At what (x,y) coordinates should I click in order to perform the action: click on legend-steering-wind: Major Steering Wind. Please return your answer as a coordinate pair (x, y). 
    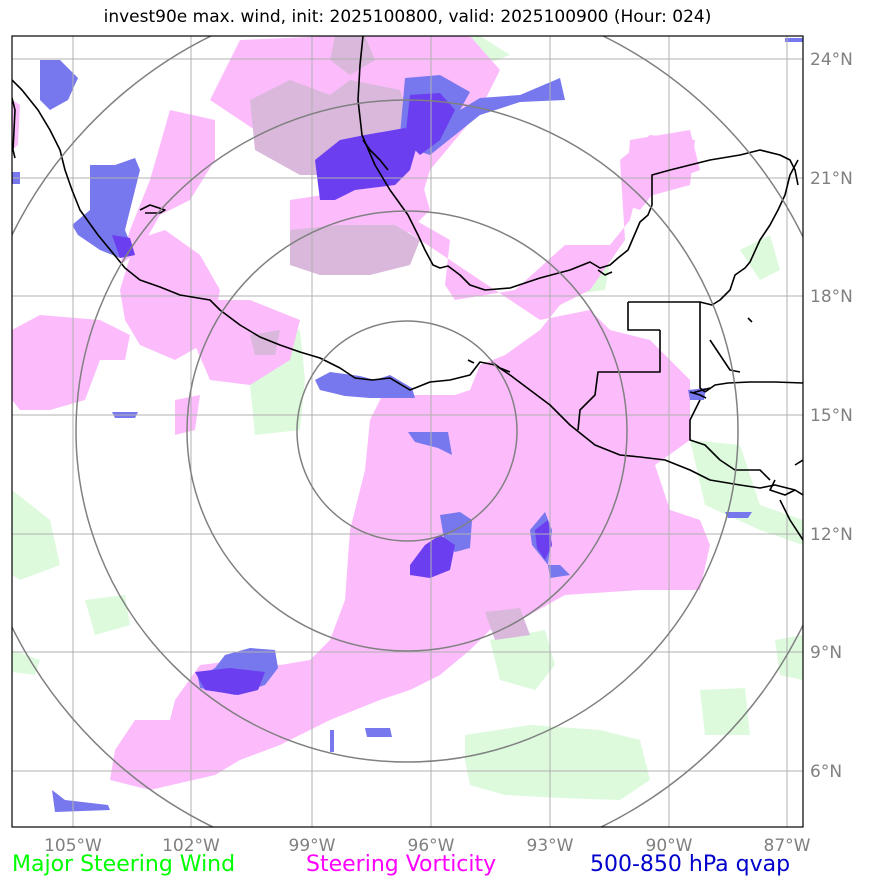
    Looking at the image, I should click on (124, 864).